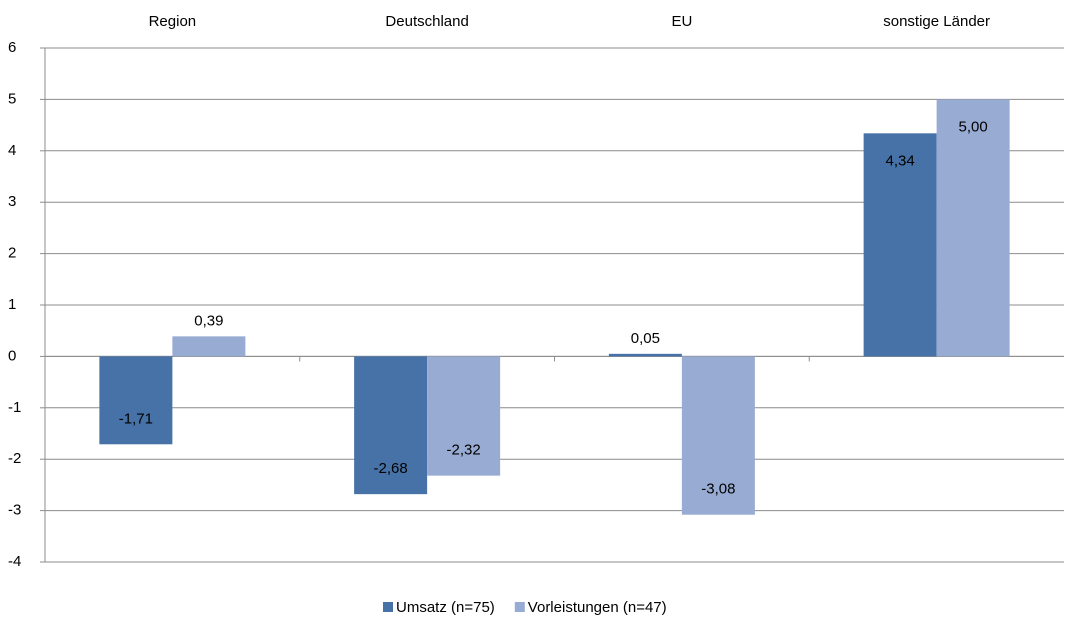 This screenshot has width=1065, height=621. Describe the element at coordinates (718, 489) in the screenshot. I see `value-label: -3,08` at that location.